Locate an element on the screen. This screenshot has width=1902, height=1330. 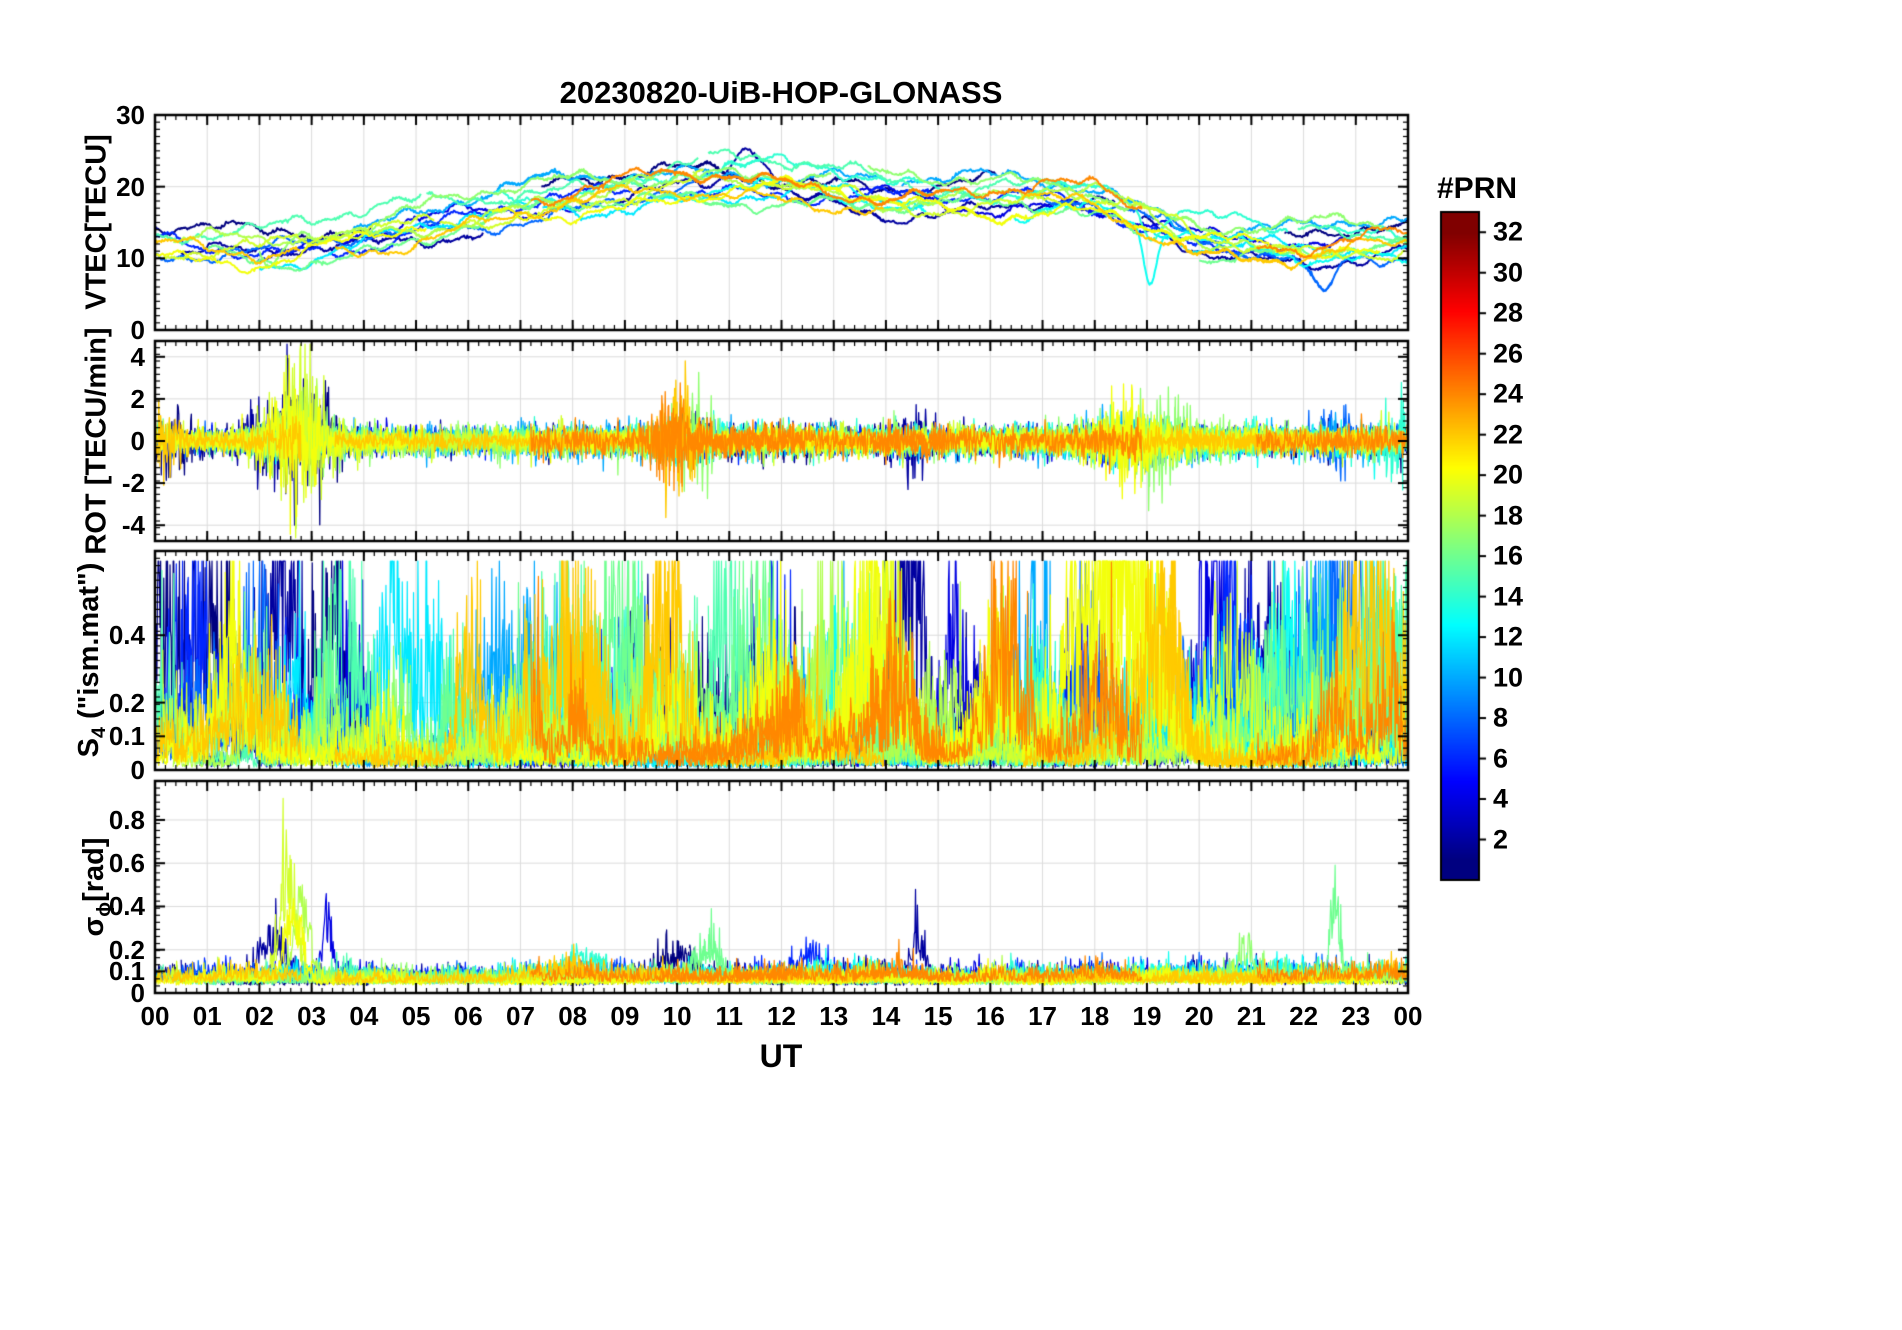
x-tick-label: 03 is located at coordinates (312, 1016).